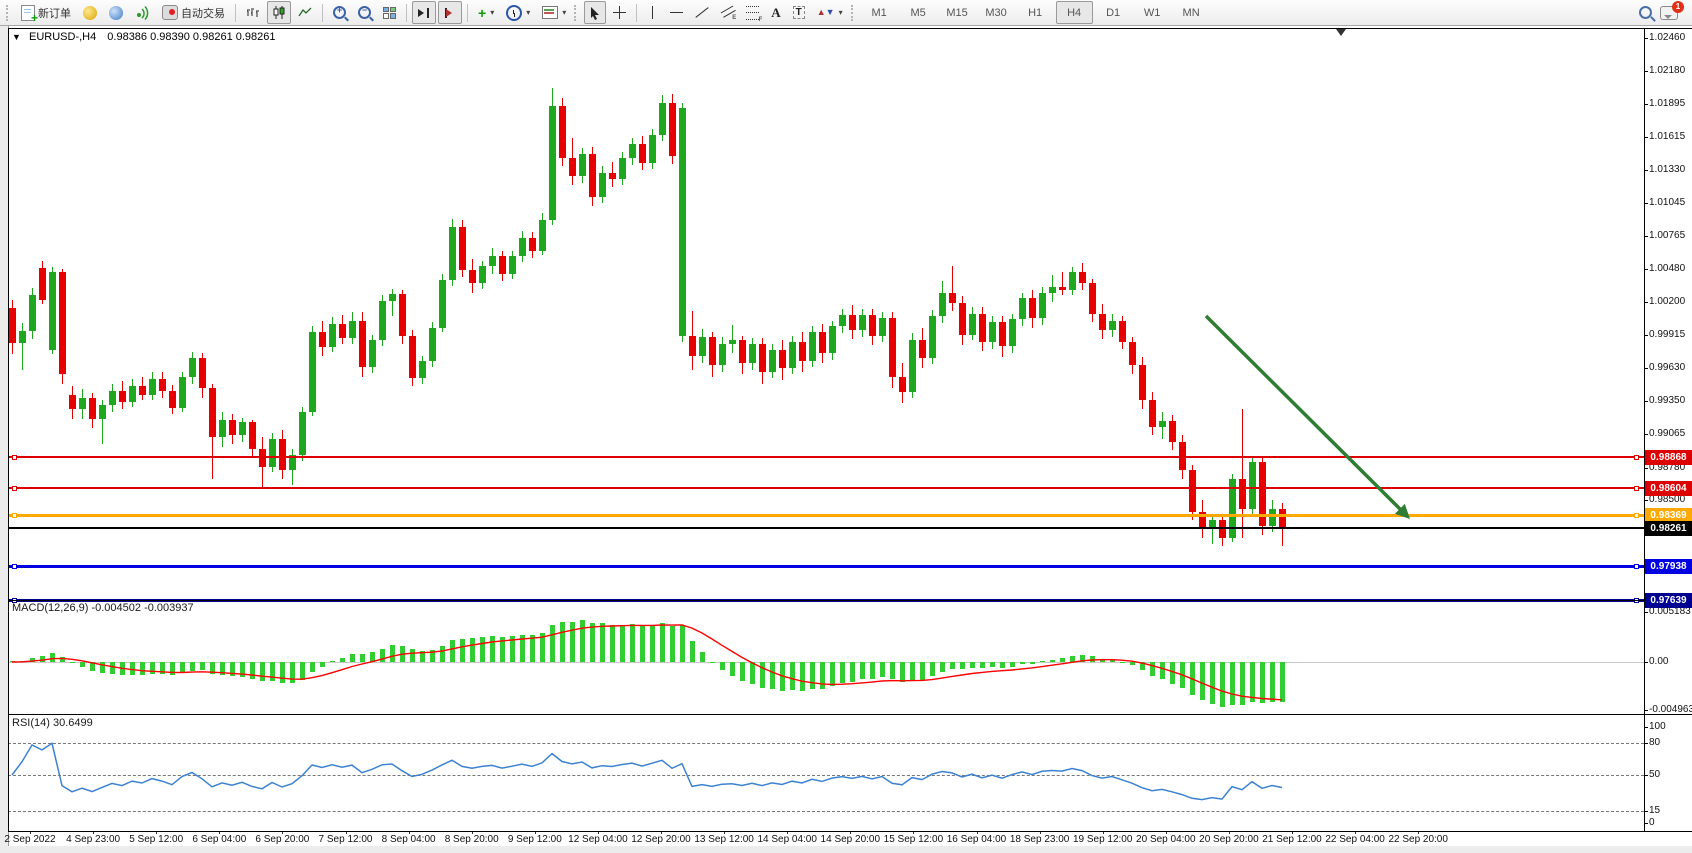 The image size is (1692, 853). I want to click on rsi-axis-label: 50, so click(1655, 774).